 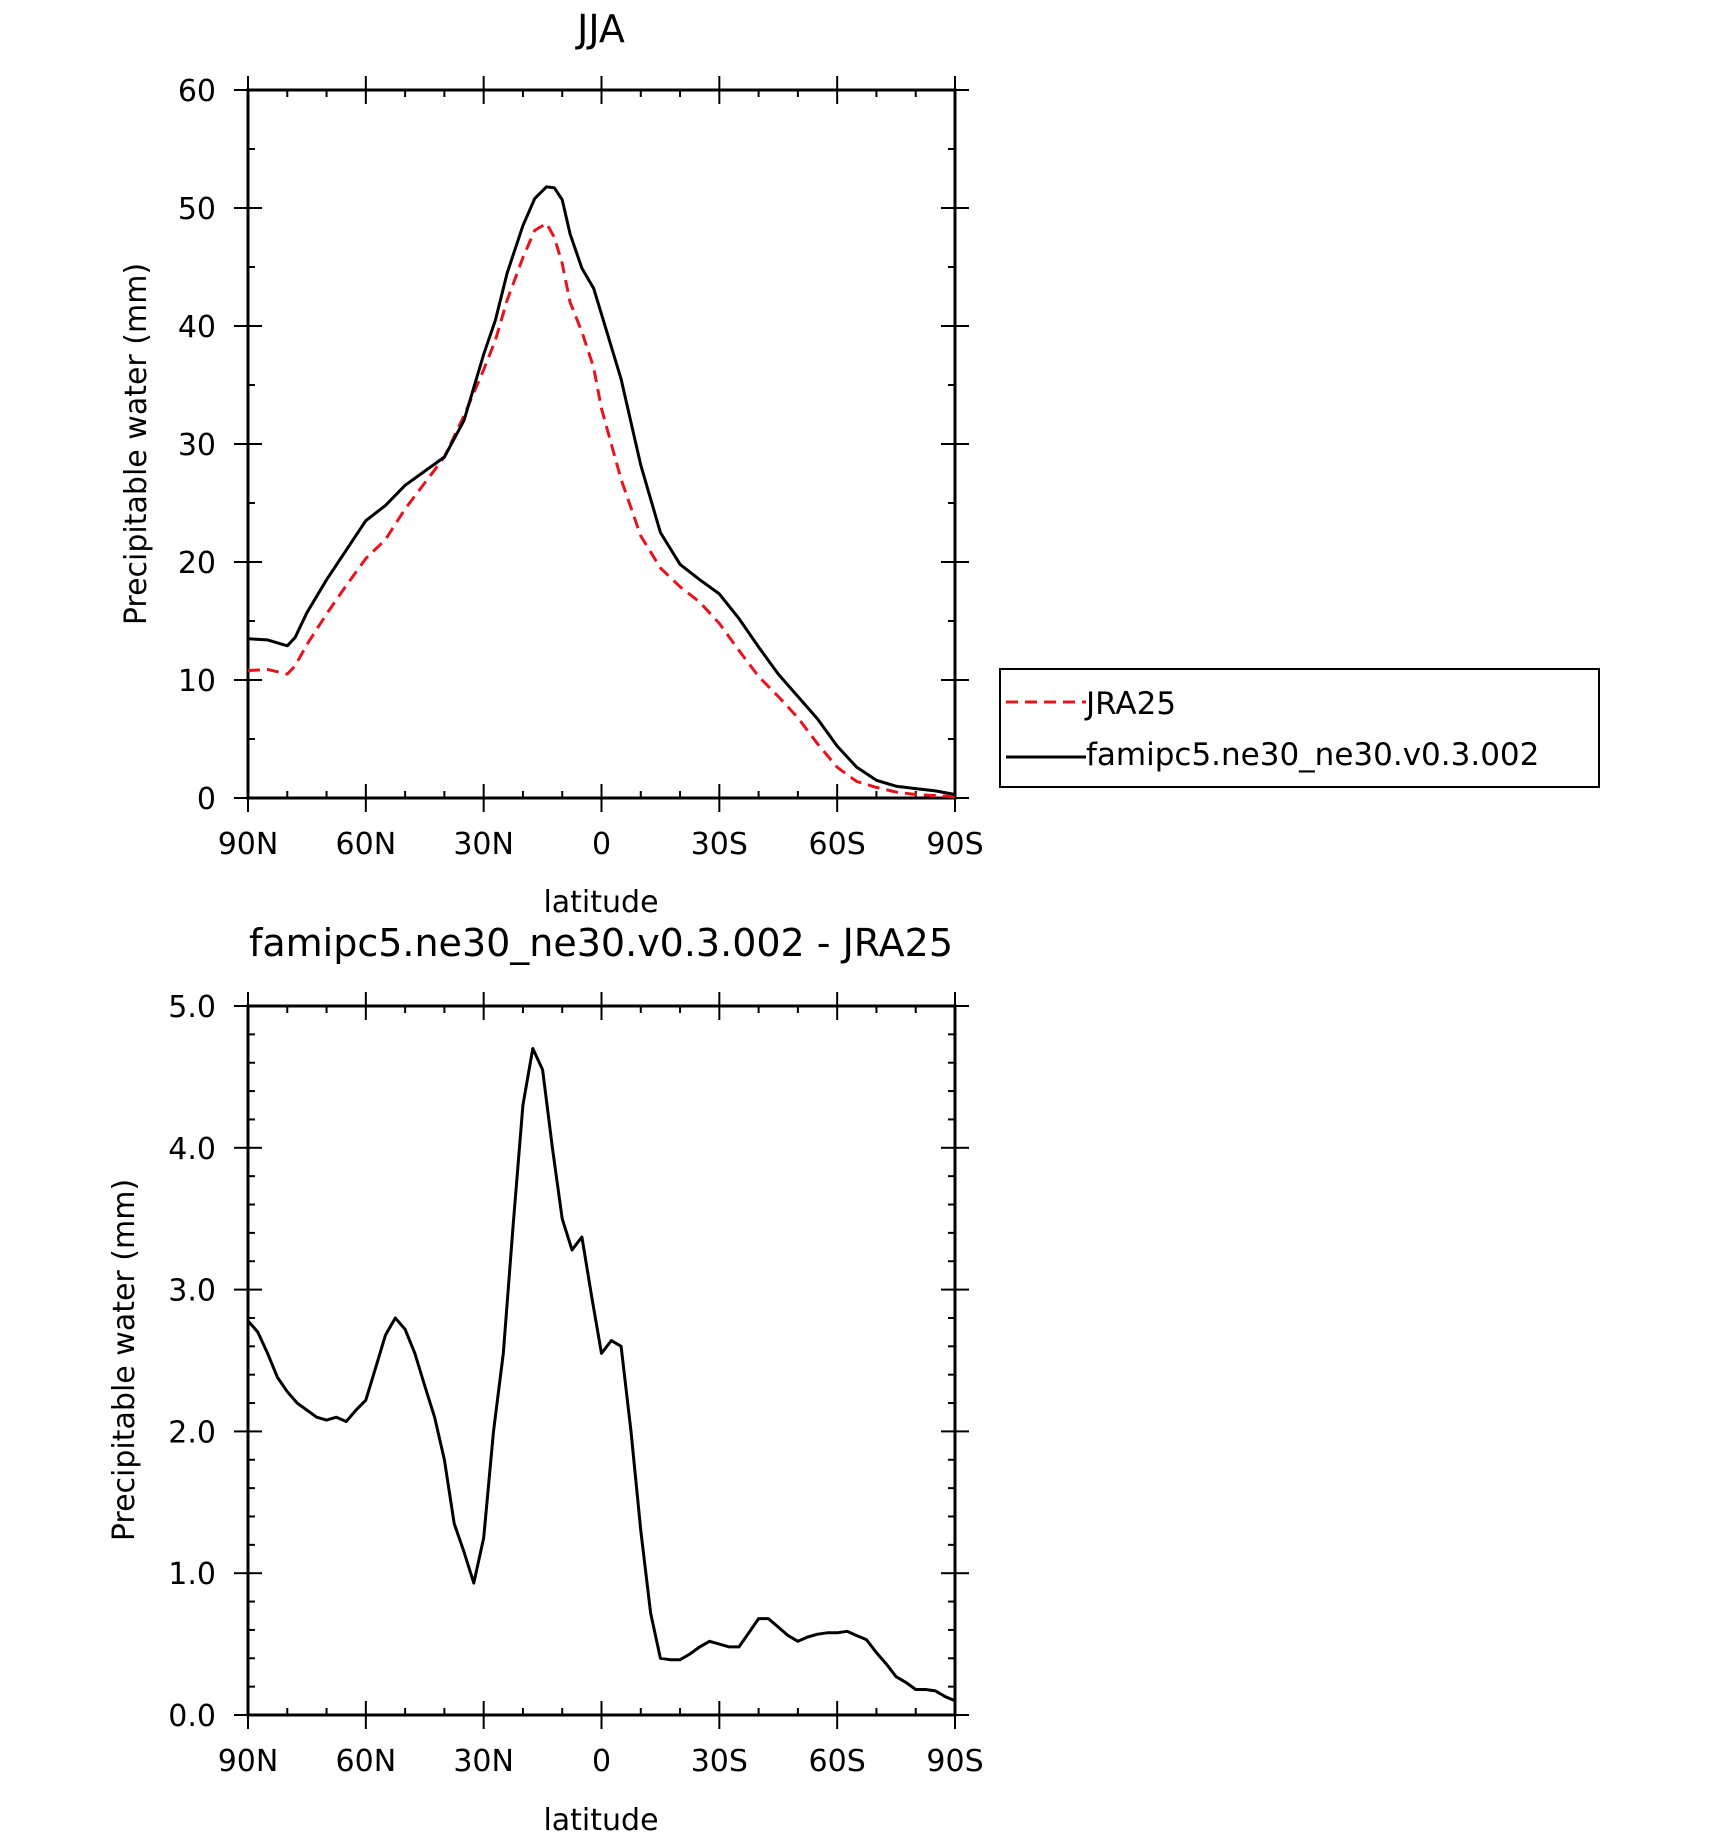 What do you see at coordinates (1312, 755) in the screenshot?
I see `legend-label-famipc5: famipc5.ne30_ne30.v0.3.002` at bounding box center [1312, 755].